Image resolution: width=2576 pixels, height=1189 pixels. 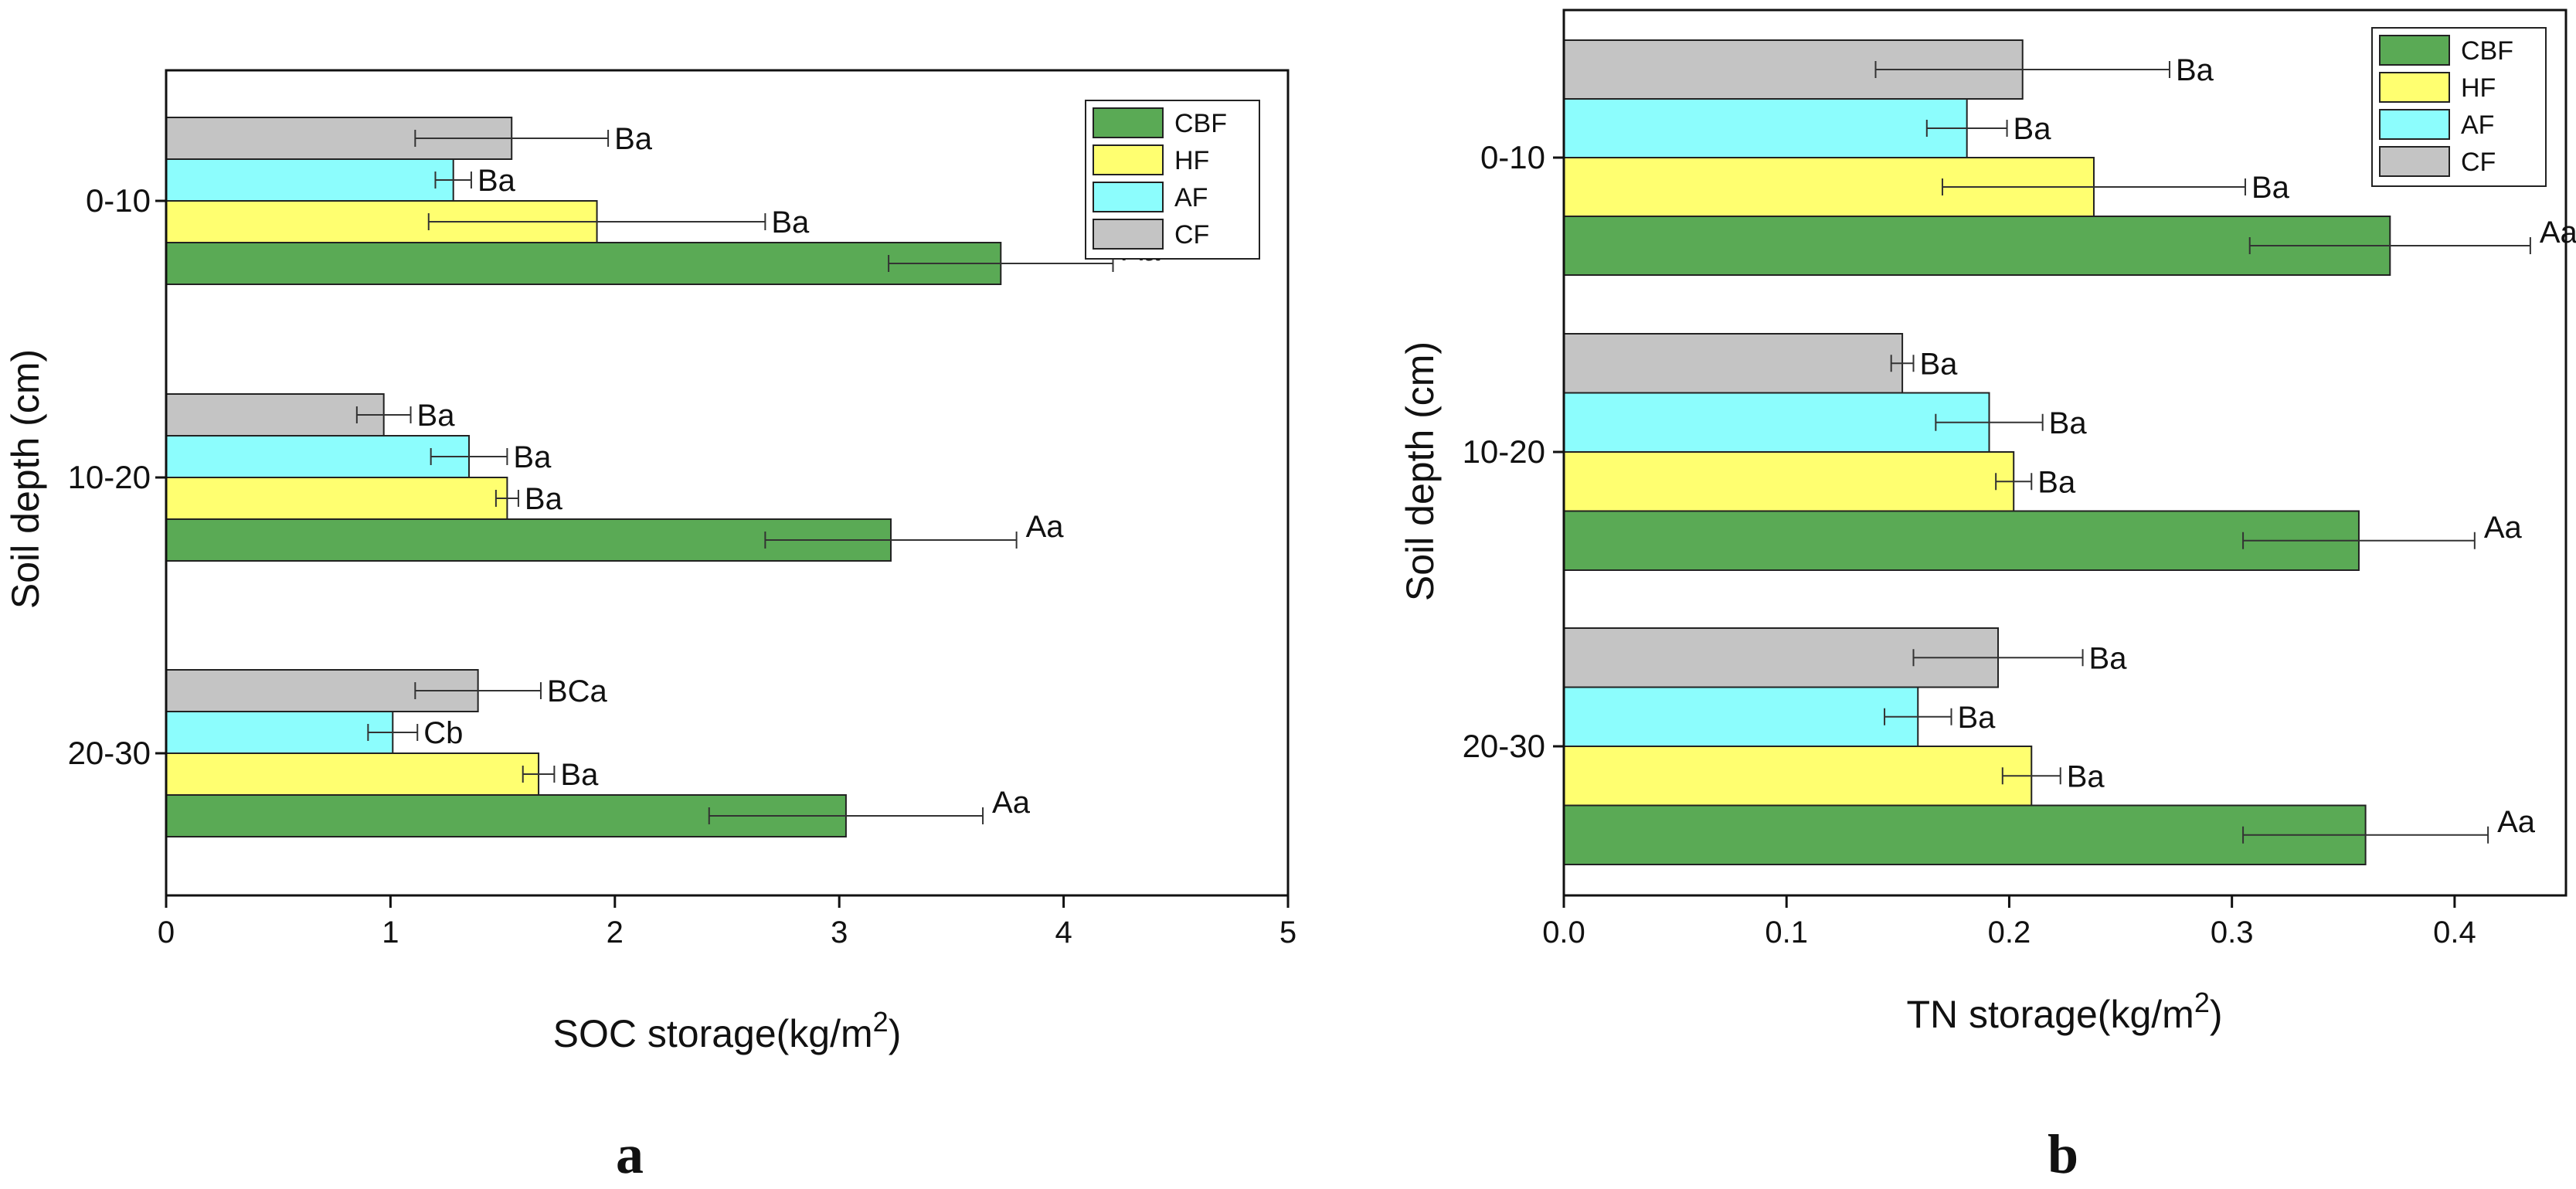 I want to click on x-tick-label: 0.3, so click(x=2232, y=933).